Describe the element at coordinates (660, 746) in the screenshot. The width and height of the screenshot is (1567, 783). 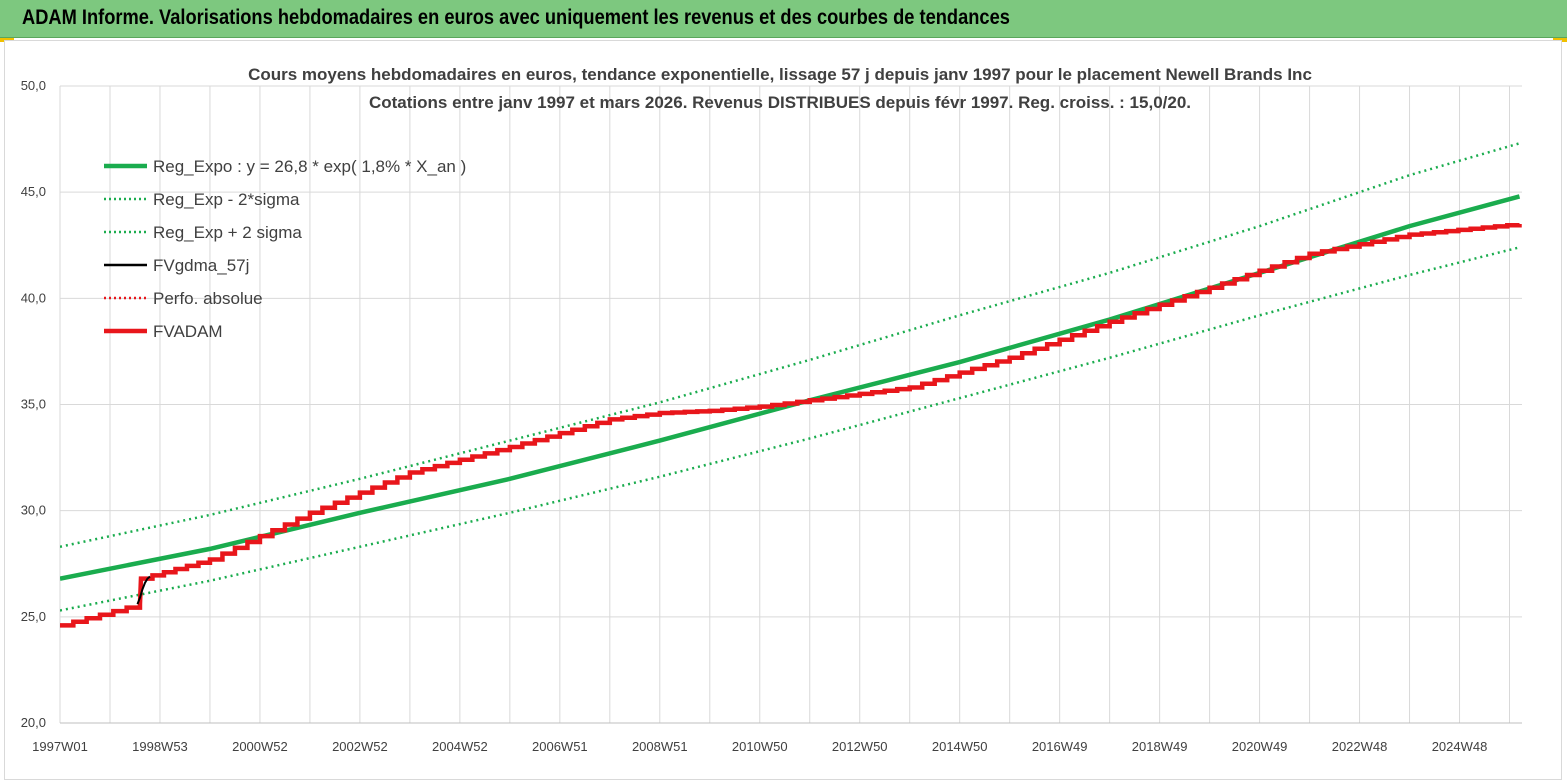
I see `x-tick-label: 2008W51` at that location.